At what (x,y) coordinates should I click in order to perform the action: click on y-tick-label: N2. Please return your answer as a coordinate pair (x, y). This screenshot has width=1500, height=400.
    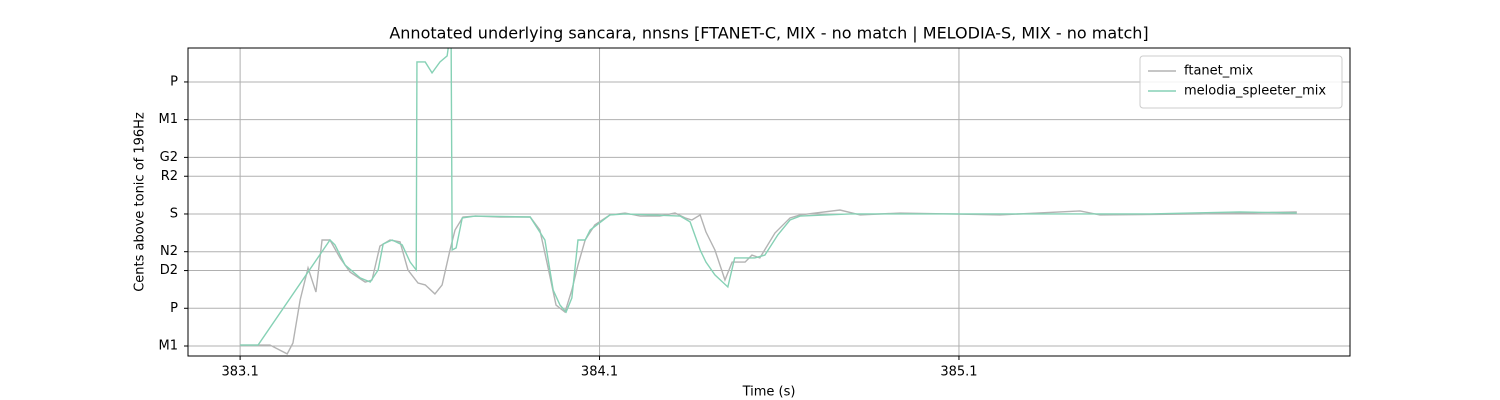
    Looking at the image, I should click on (169, 251).